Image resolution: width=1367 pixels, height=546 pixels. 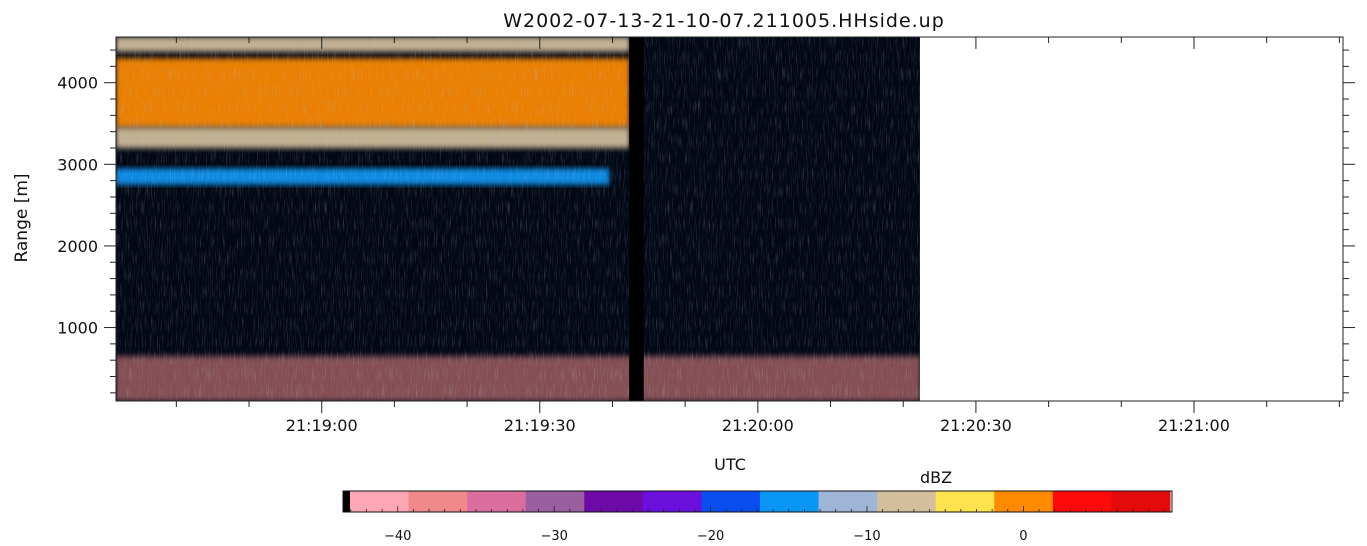 I want to click on colorbar-ticks: −40 −30 −20 −10 0, so click(x=757, y=525).